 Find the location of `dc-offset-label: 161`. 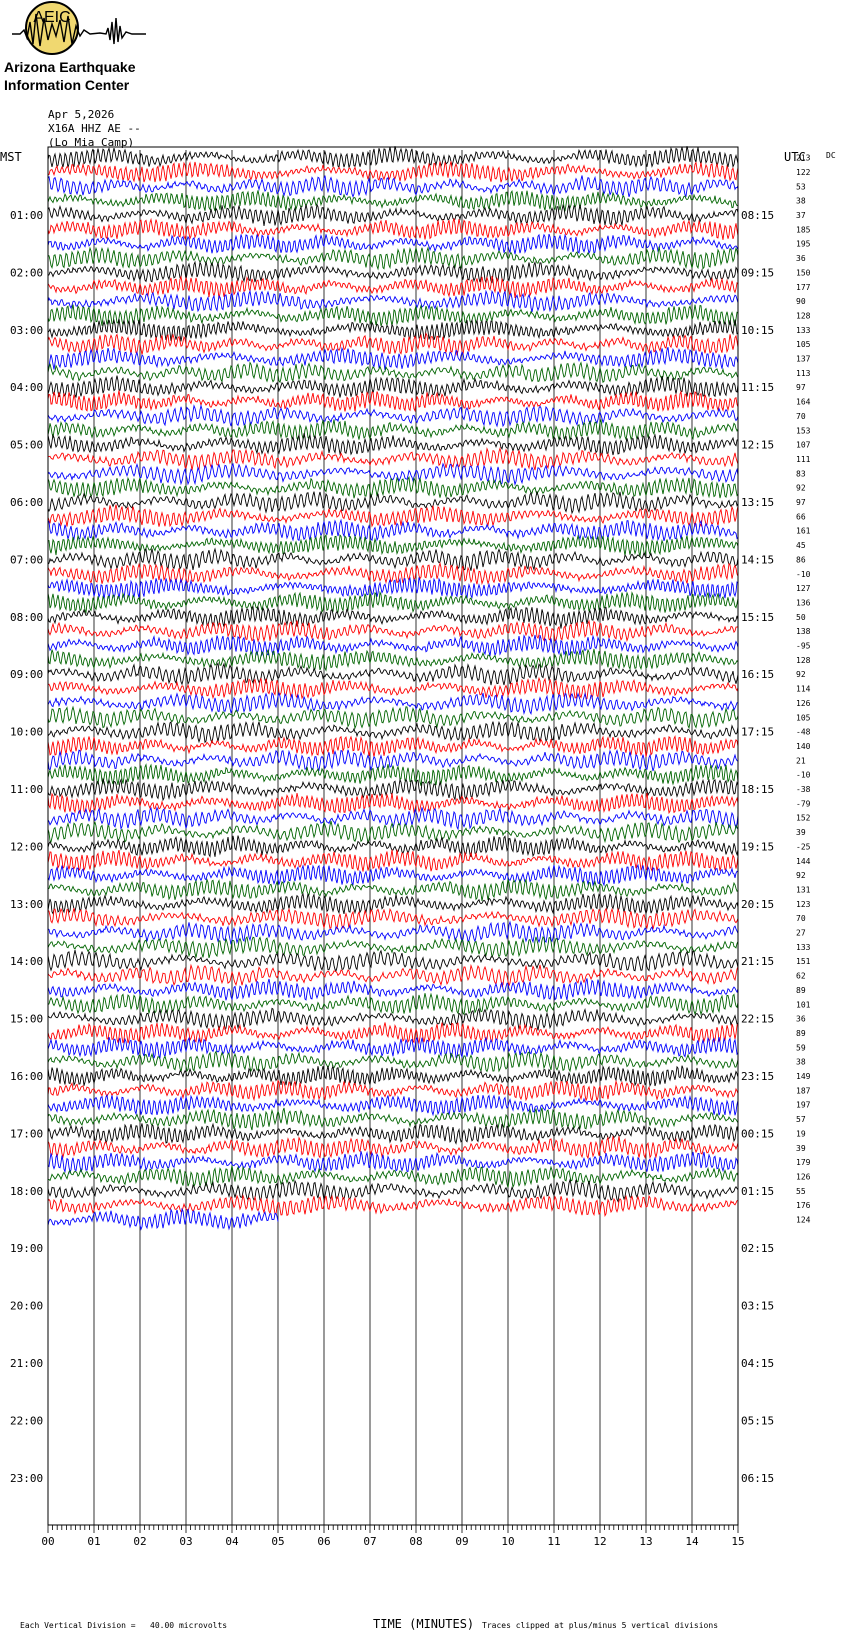

dc-offset-label: 161 is located at coordinates (803, 531).